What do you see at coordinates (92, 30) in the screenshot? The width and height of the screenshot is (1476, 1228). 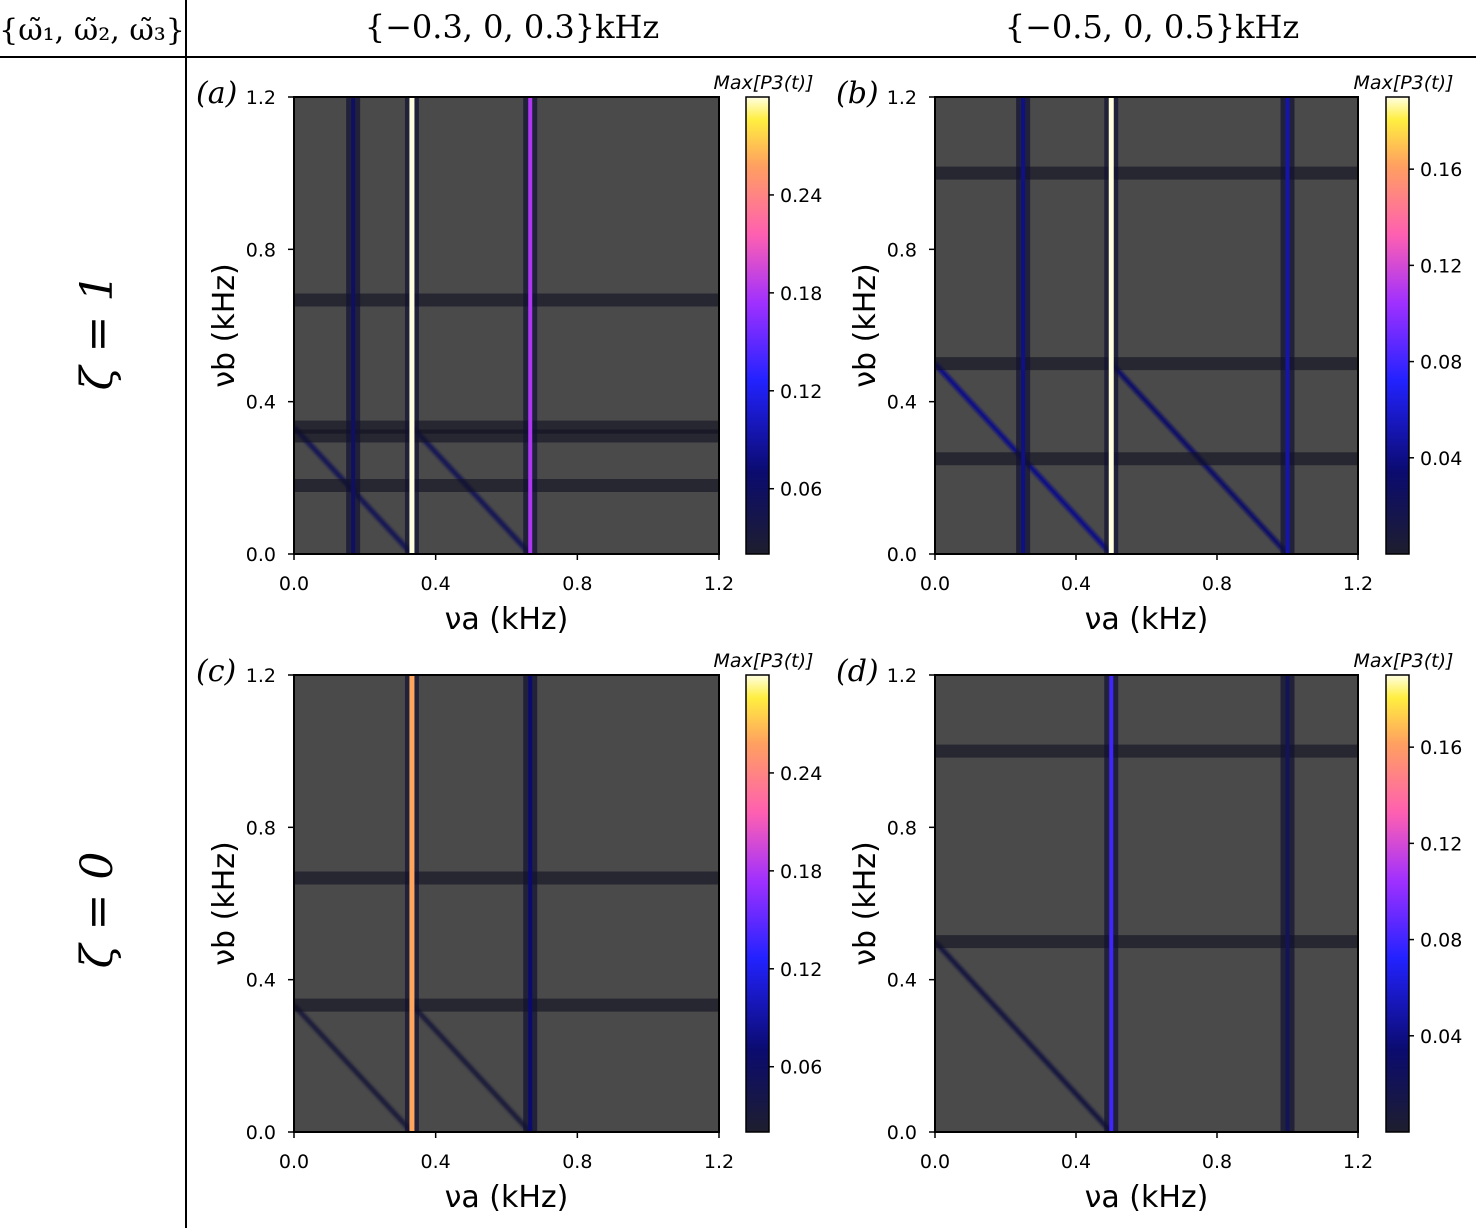 I see `corner-label: {ω̃₁, ω̃₂, ω̃₃}` at bounding box center [92, 30].